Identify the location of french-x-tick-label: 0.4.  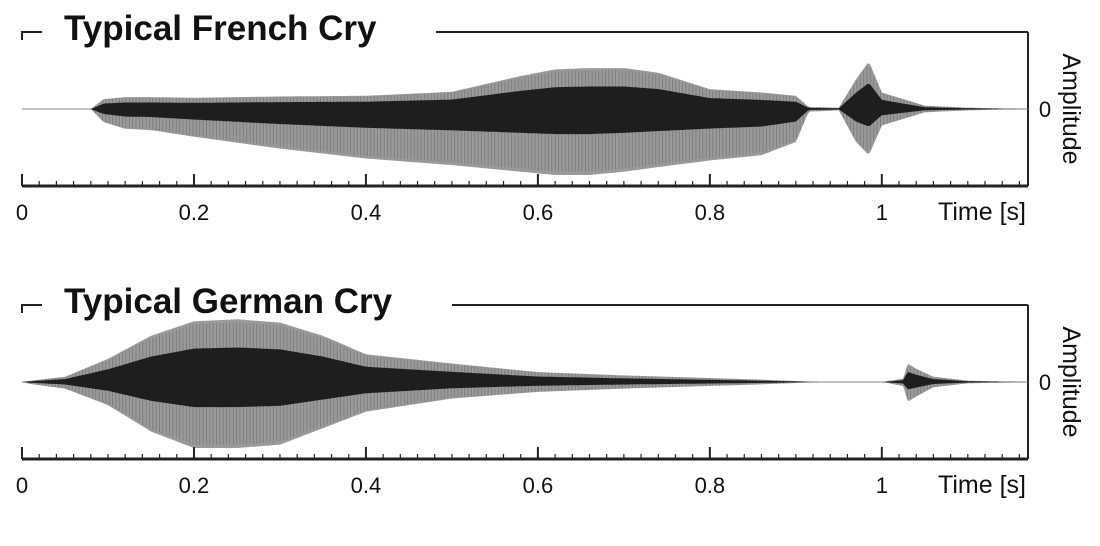
(366, 212).